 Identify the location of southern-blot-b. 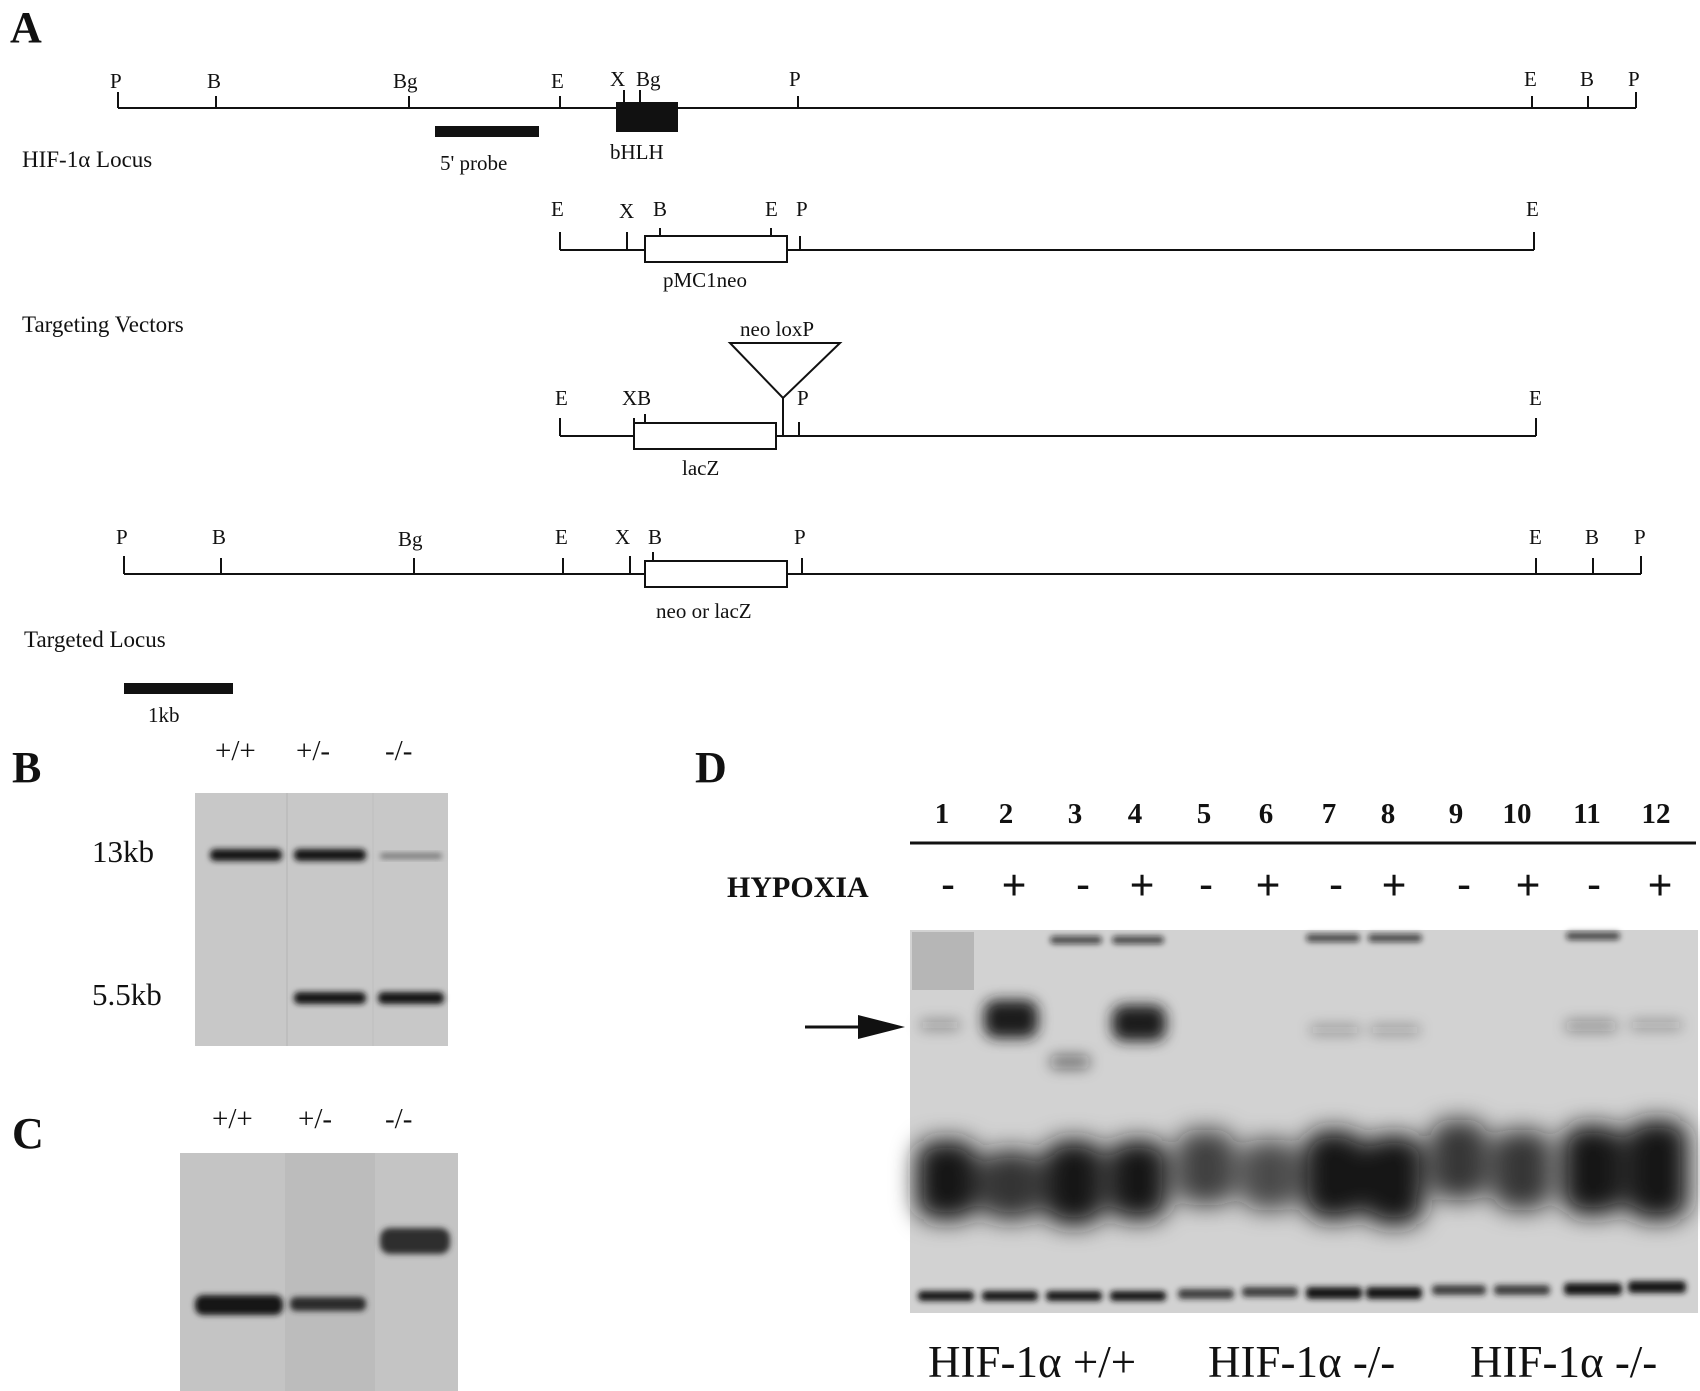
(321, 919).